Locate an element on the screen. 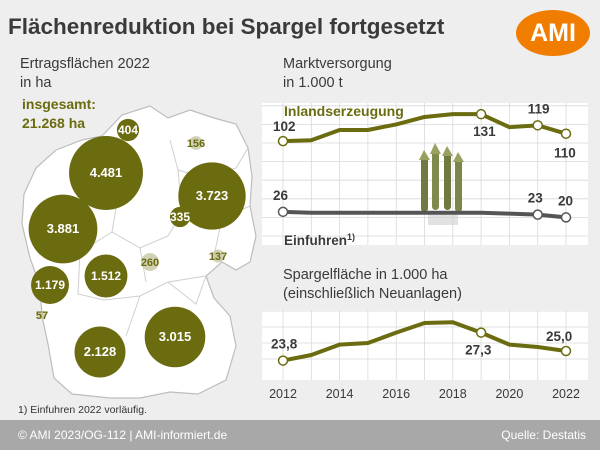 The image size is (600, 450). map-bubble-label: 3.723 is located at coordinates (212, 195).